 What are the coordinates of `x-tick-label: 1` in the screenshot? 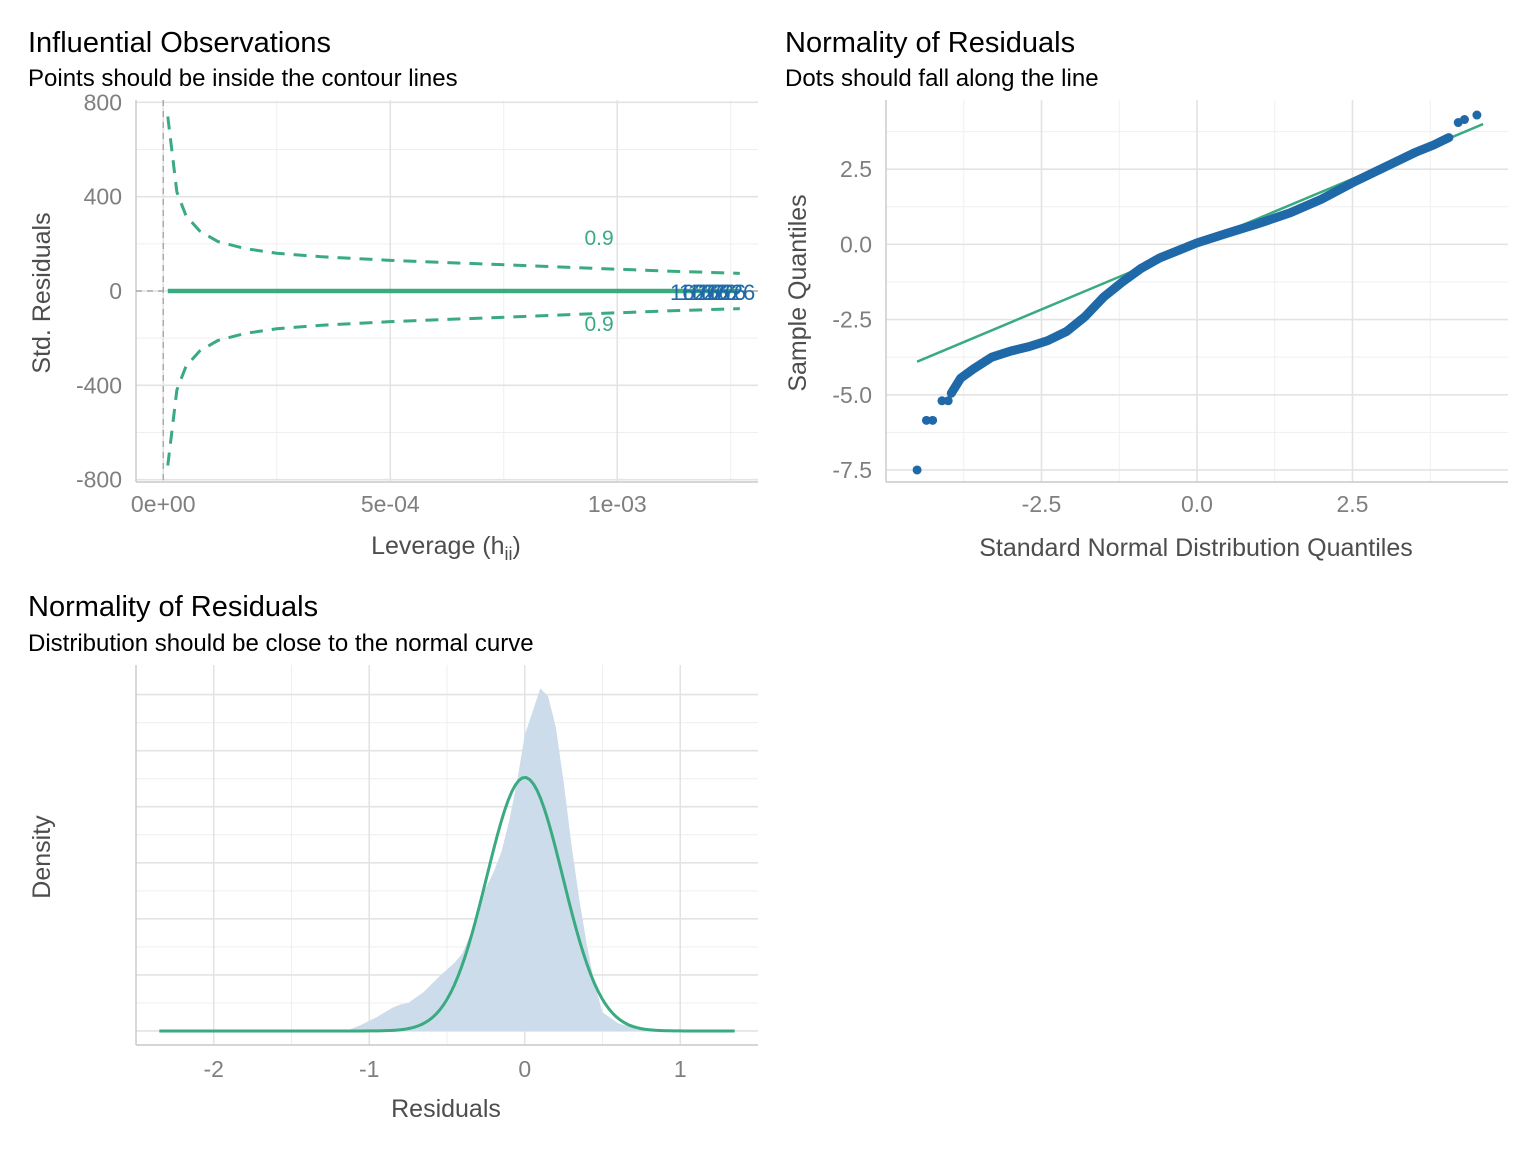 It's located at (680, 1069).